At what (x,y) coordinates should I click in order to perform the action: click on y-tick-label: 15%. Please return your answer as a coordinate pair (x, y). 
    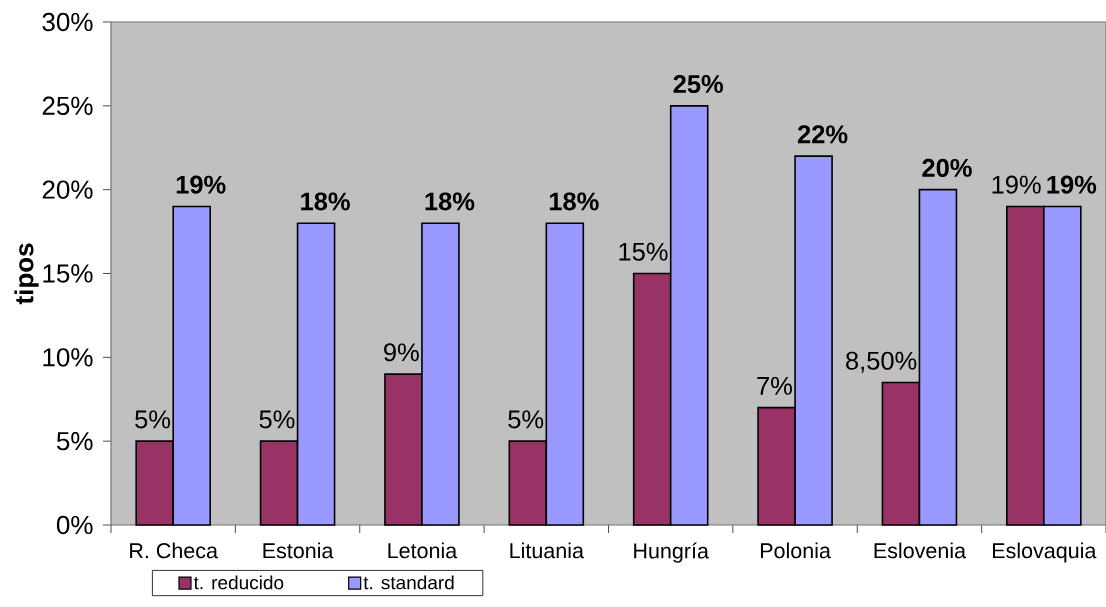
    Looking at the image, I should click on (68, 273).